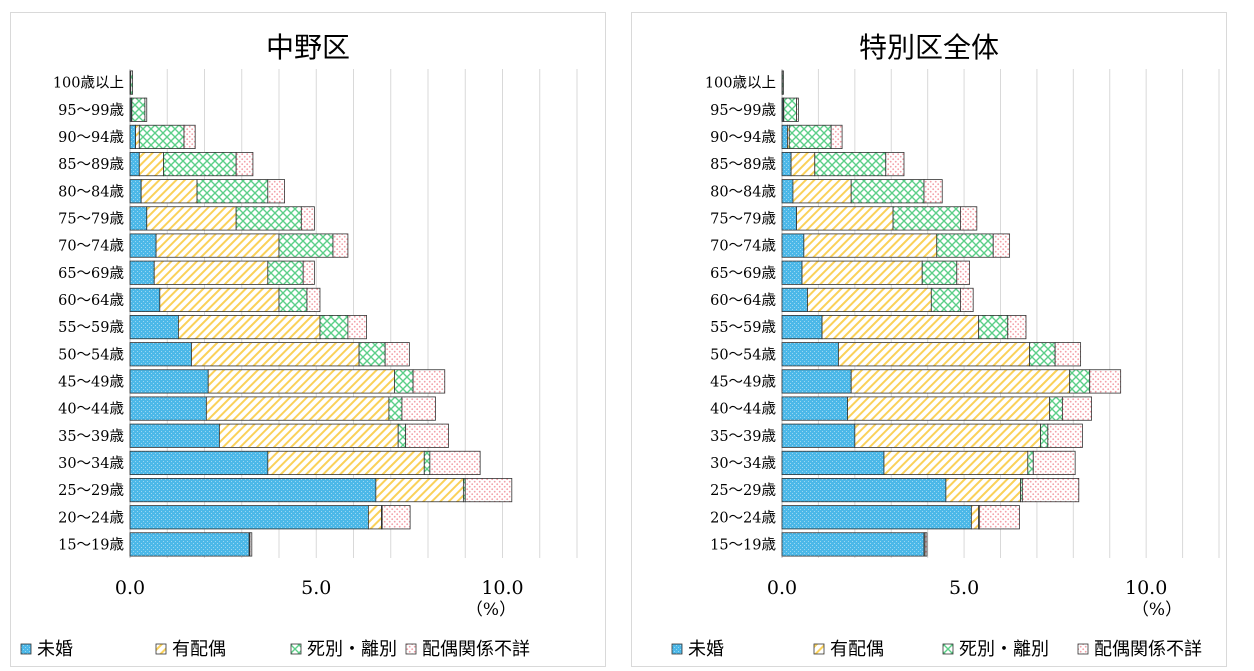  I want to click on x-tick-label: 0.0, so click(782, 588).